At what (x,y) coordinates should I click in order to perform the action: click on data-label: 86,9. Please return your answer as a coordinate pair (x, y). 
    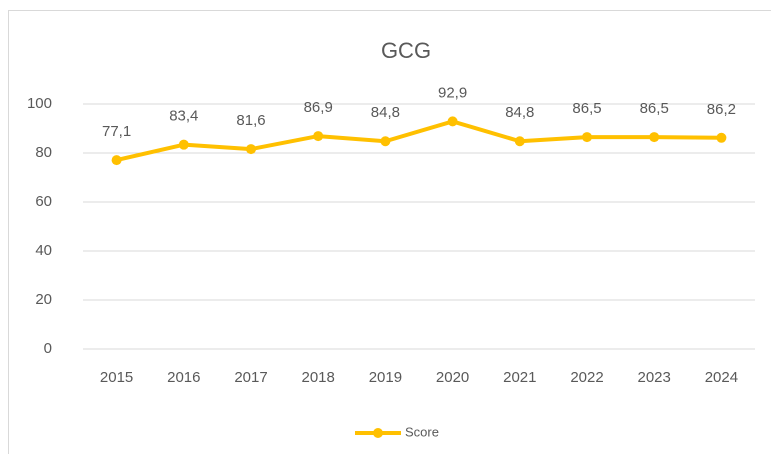
    Looking at the image, I should click on (318, 107).